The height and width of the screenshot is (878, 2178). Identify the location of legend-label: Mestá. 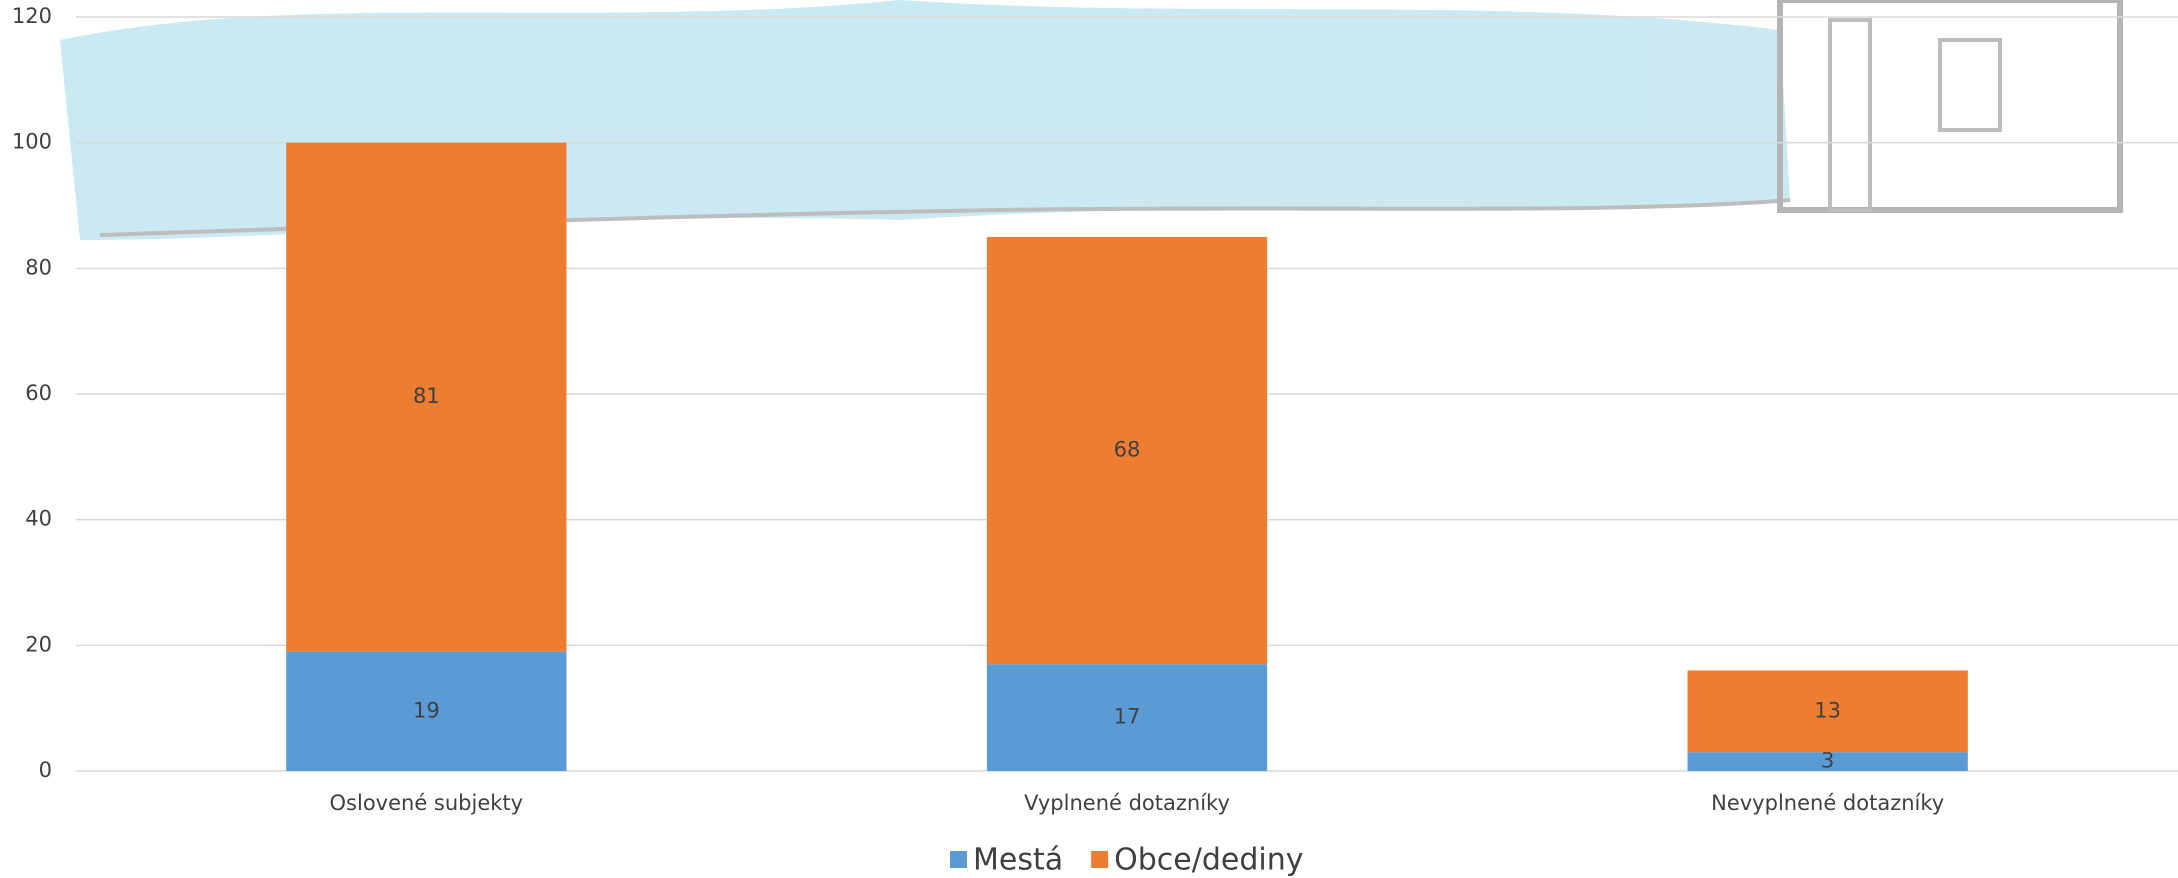
(1018, 860).